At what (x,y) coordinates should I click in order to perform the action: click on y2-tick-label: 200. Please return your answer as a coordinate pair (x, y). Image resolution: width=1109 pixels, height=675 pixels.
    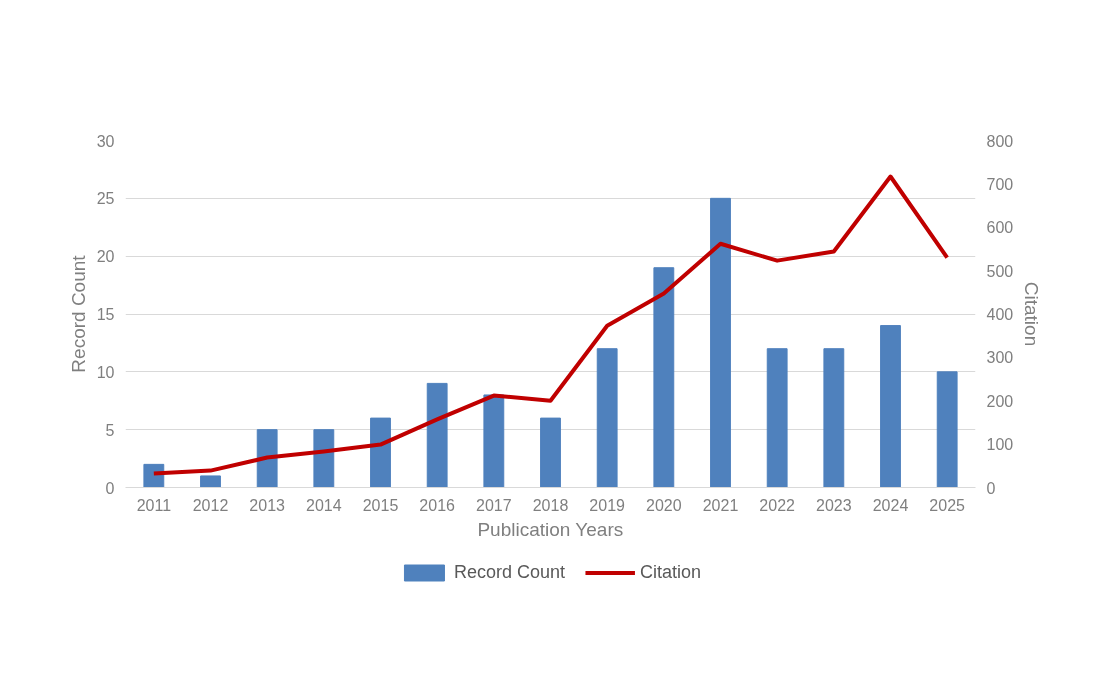
    Looking at the image, I should click on (1000, 401).